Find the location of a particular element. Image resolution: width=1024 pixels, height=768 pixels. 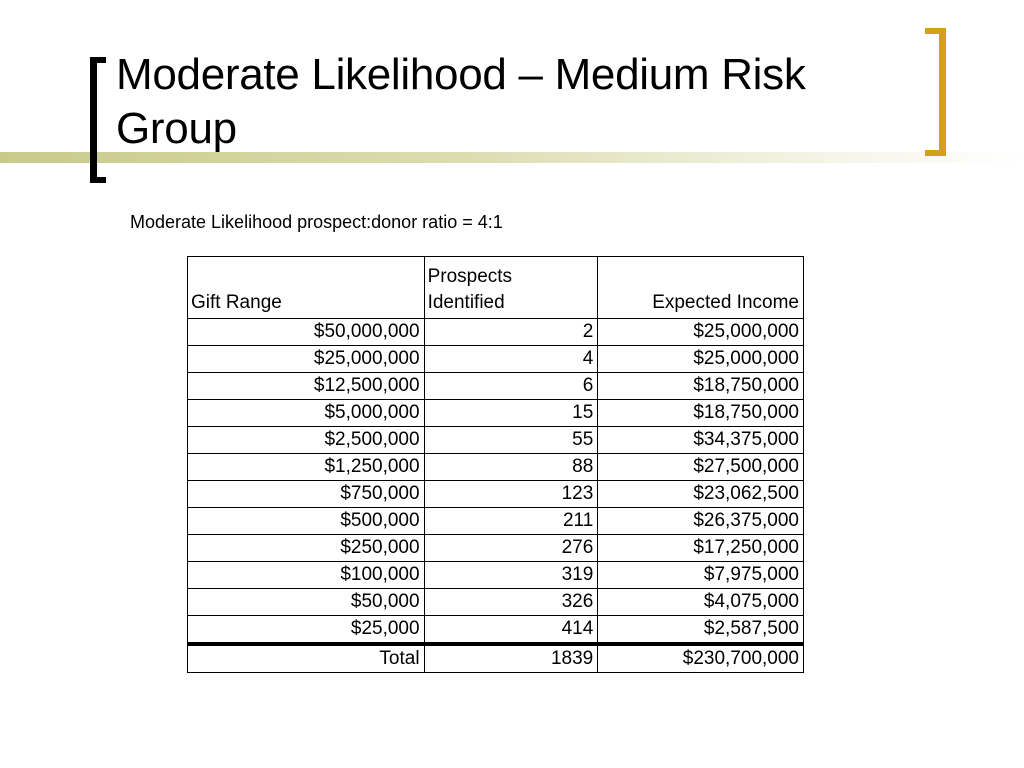

cell-prospects: 88 is located at coordinates (511, 467).